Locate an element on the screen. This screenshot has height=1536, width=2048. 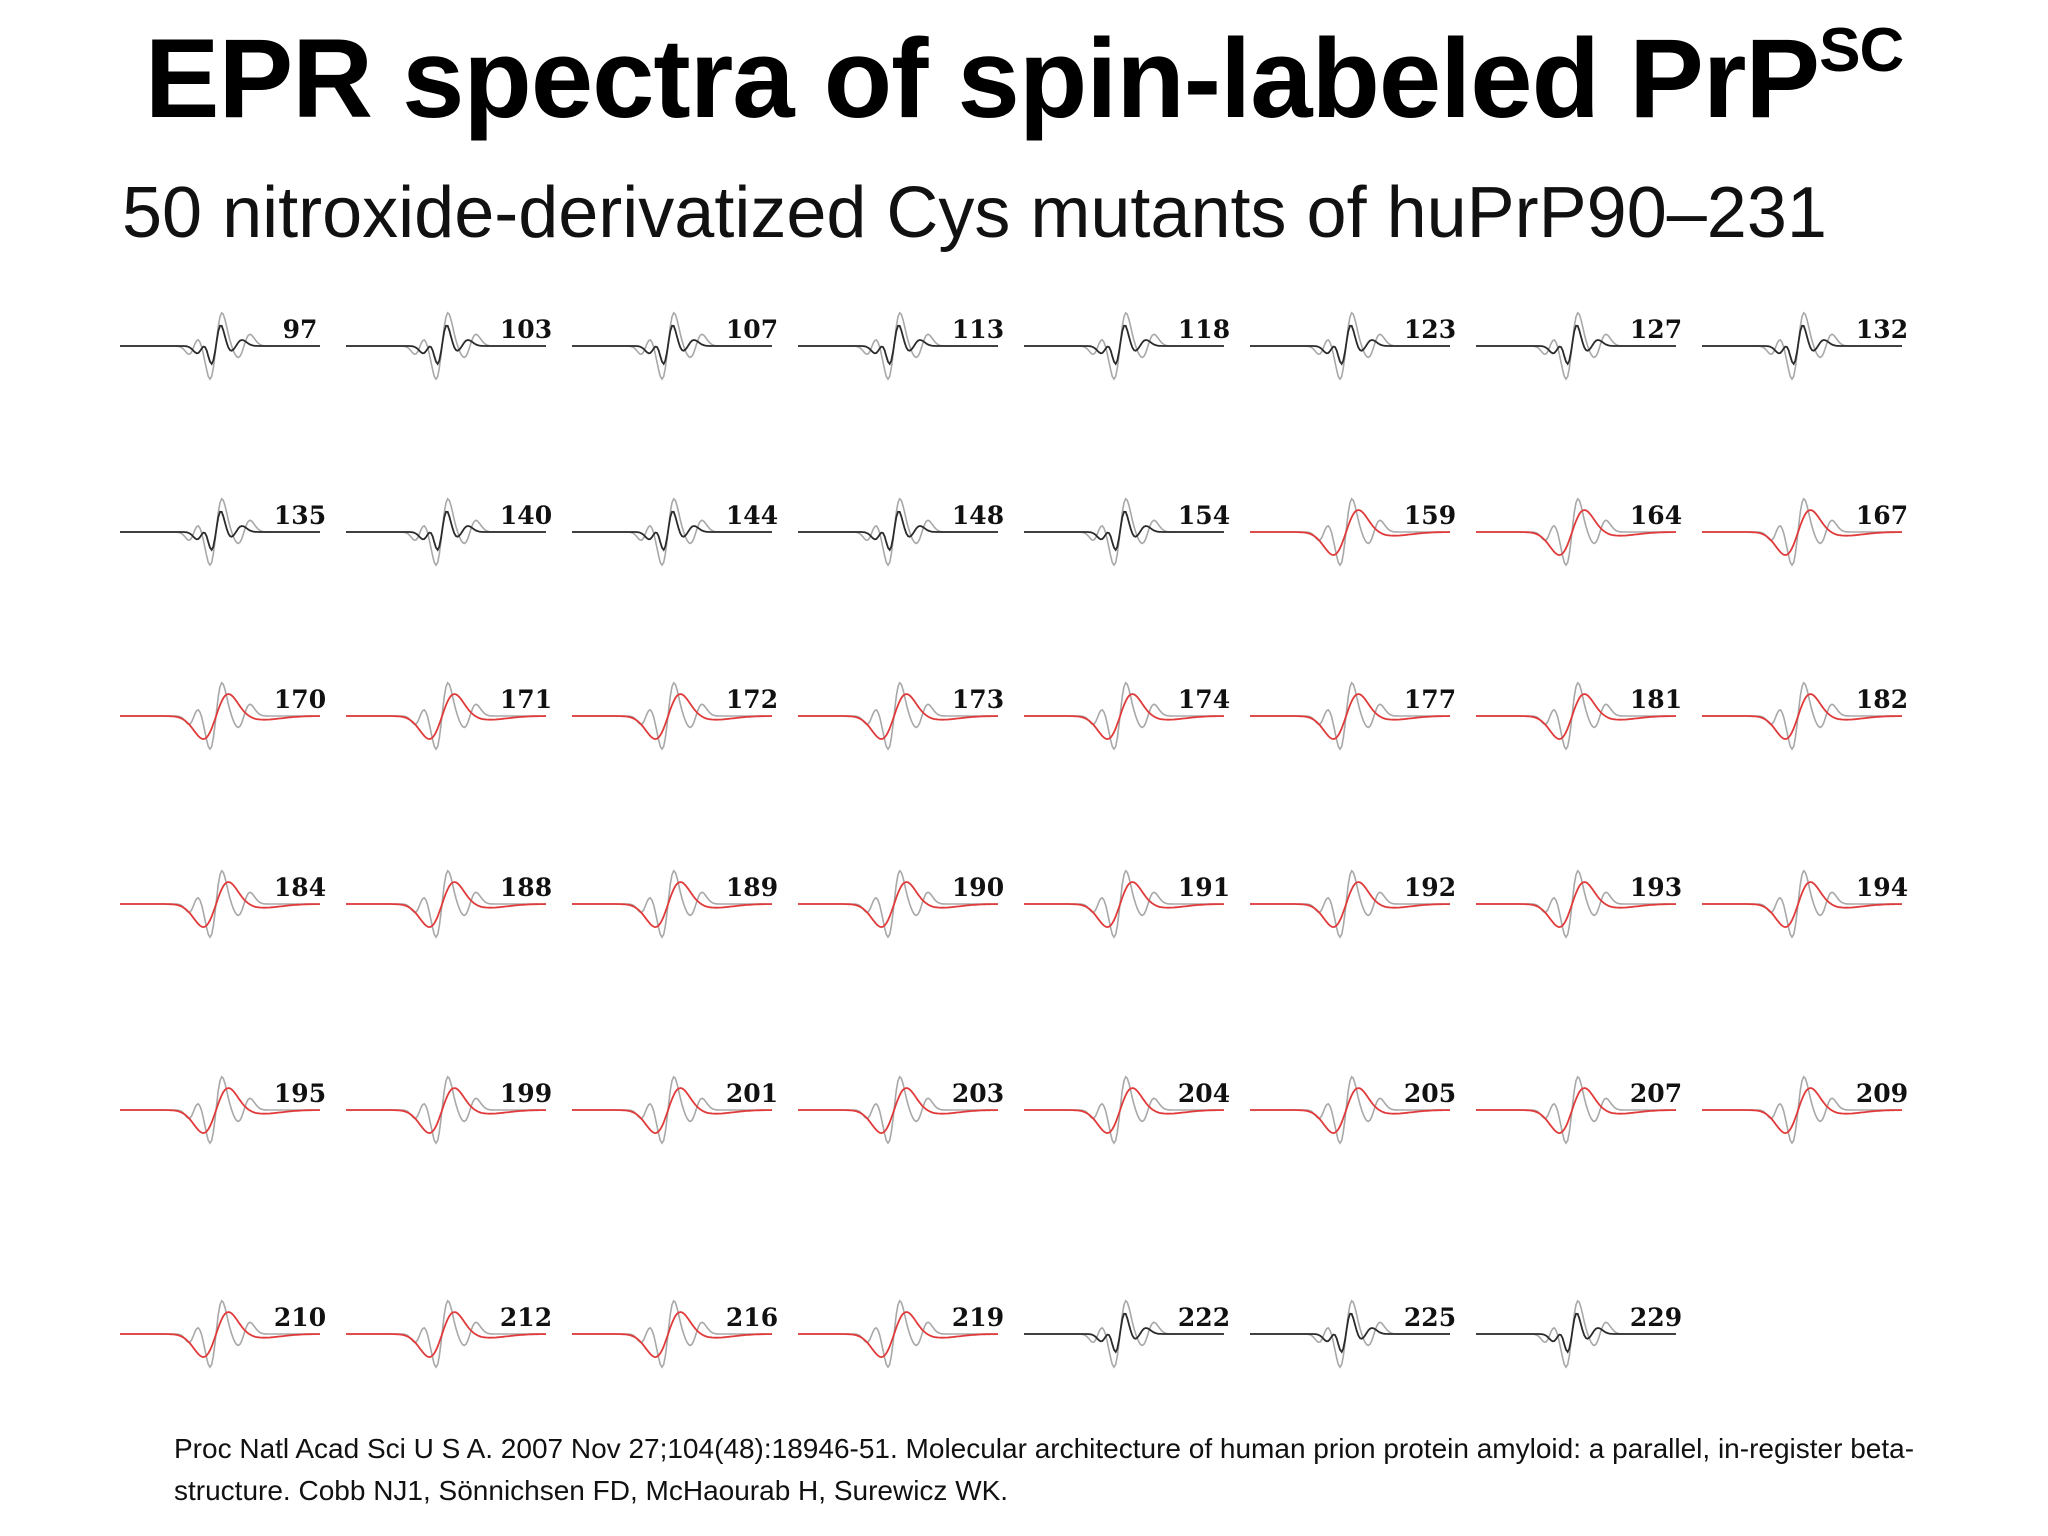
spectrum-label: 170 is located at coordinates (300, 699).